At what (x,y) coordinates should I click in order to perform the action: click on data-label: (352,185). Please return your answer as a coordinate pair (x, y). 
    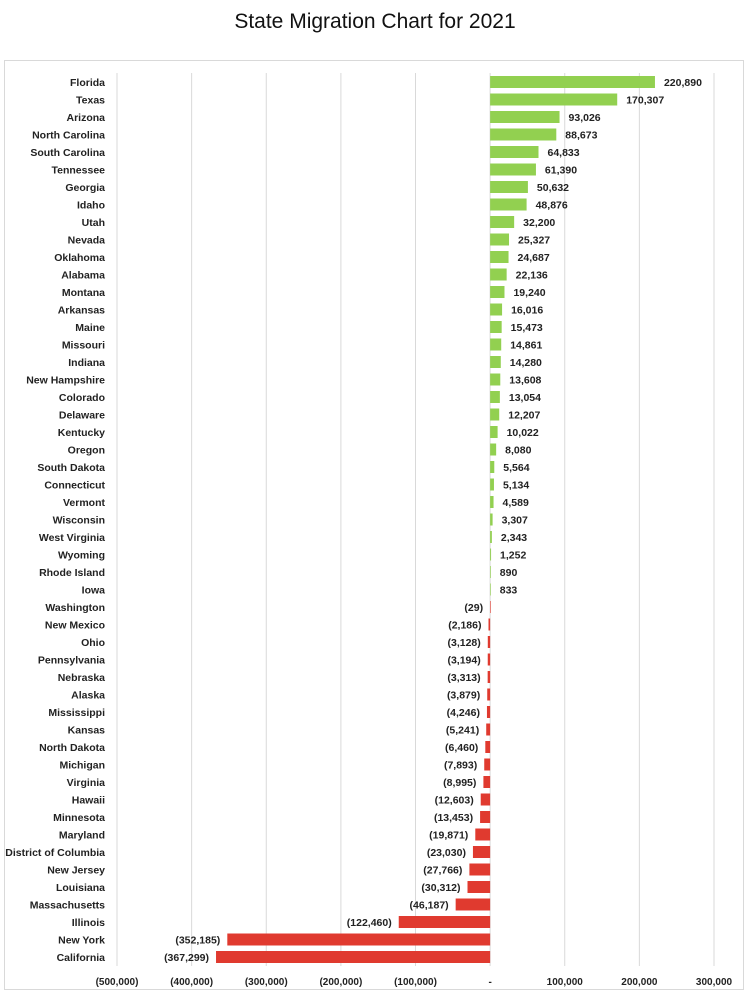
    Looking at the image, I should click on (197, 941).